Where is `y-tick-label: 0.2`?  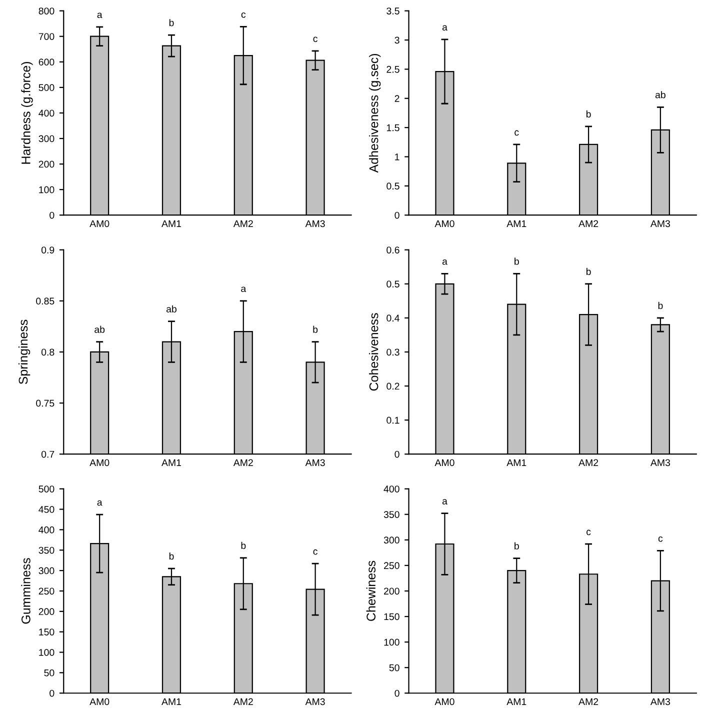
y-tick-label: 0.2 is located at coordinates (393, 386).